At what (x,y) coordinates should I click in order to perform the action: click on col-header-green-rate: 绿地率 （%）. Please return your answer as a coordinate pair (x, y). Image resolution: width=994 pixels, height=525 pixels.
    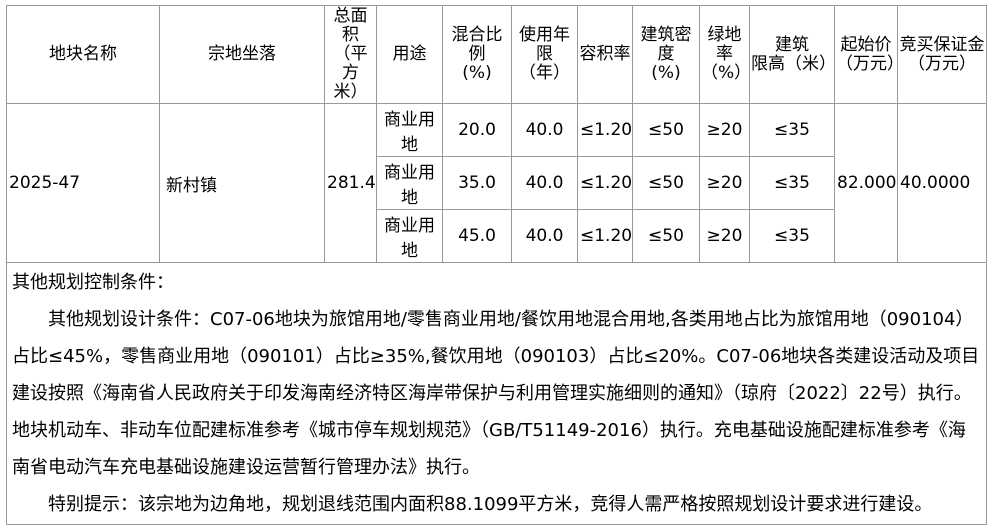
    Looking at the image, I should click on (724, 54).